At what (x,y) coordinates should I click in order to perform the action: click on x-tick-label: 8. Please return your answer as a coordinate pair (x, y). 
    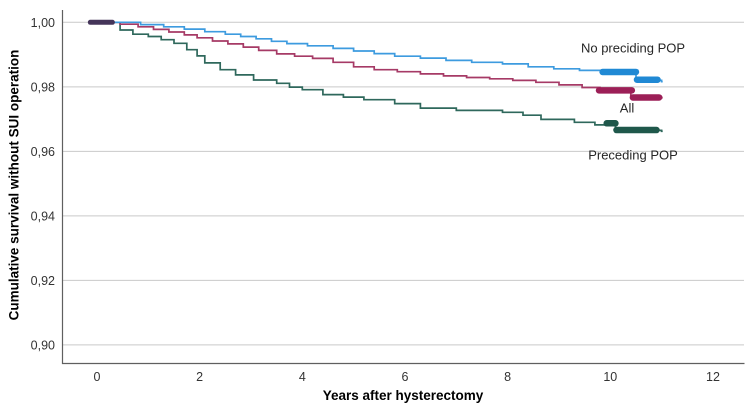
    Looking at the image, I should click on (507, 377).